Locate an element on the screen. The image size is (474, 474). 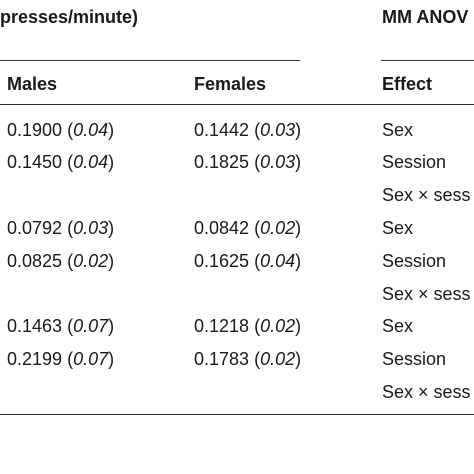
table-cell-females: 0.1783 (0.02) is located at coordinates (248, 359).